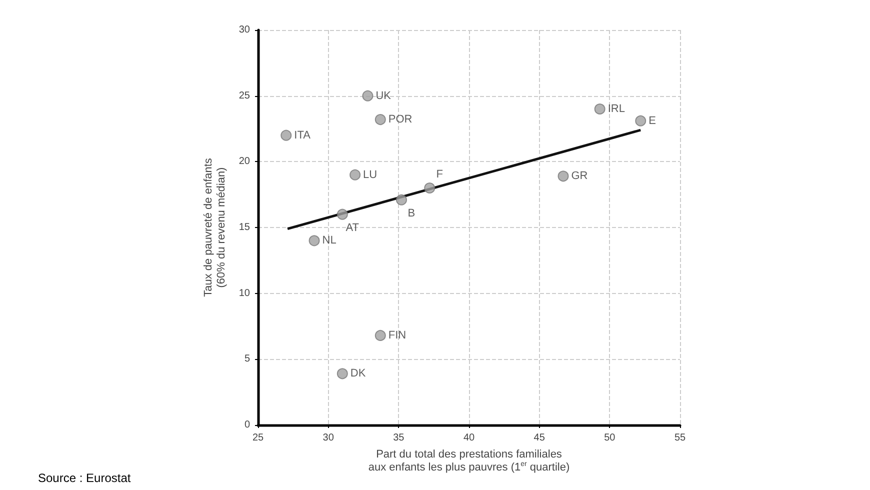  I want to click on y-tick-label: 0, so click(247, 425).